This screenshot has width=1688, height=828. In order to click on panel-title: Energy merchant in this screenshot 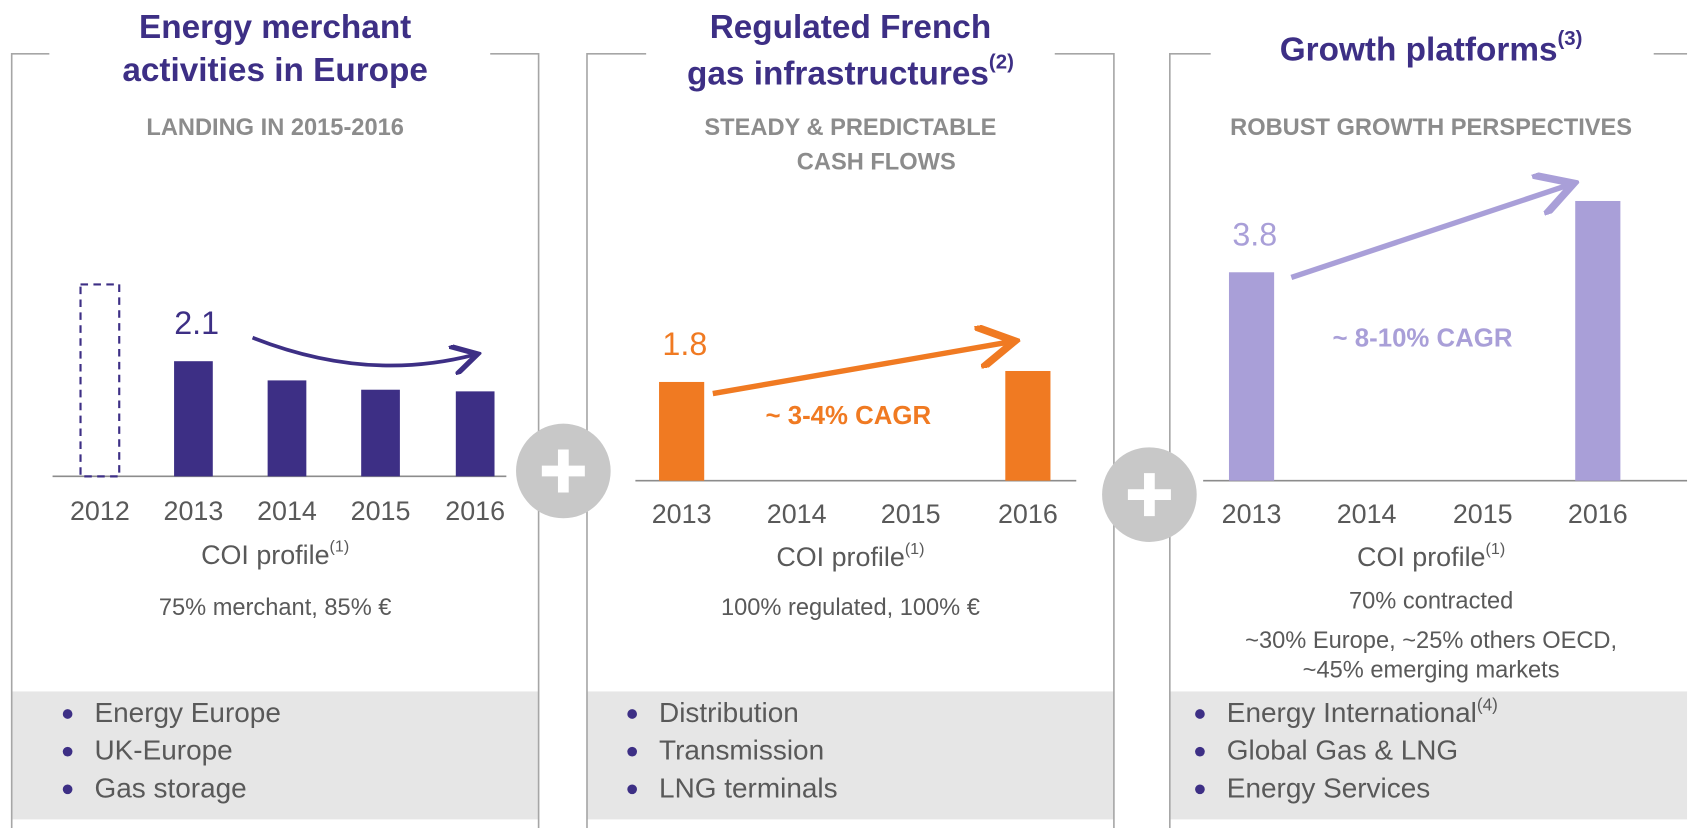, I will do `click(275, 27)`.